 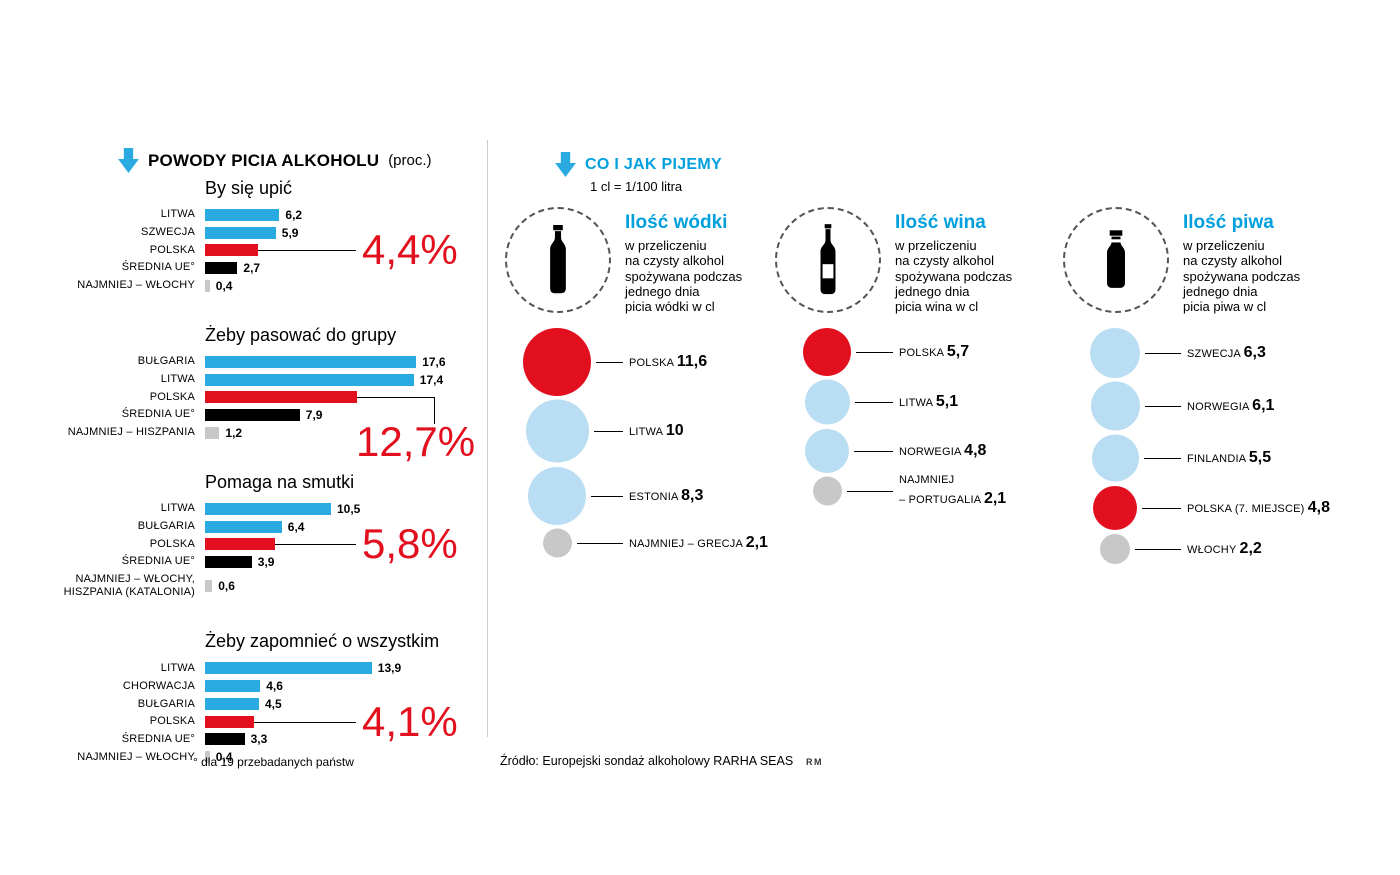 I want to click on bubble-label: LITWA 10, so click(x=656, y=431).